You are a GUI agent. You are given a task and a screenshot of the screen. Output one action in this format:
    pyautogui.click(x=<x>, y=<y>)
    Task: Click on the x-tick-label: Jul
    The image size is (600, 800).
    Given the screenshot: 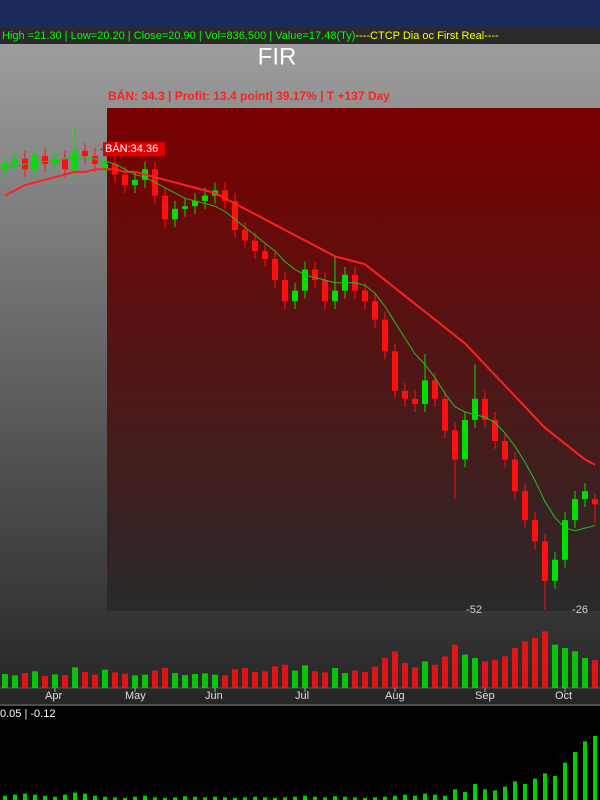 What is the action you would take?
    pyautogui.click(x=302, y=696)
    